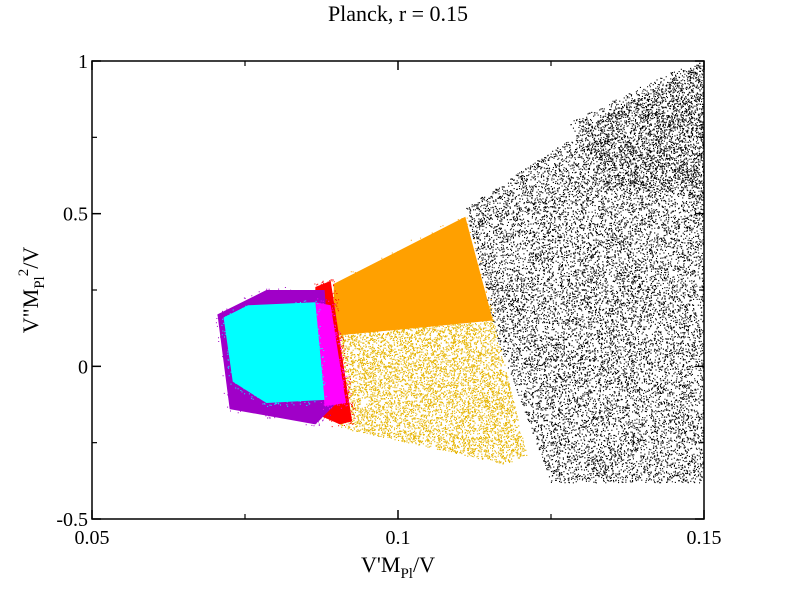  I want to click on series-2-dots, so click(431, 380).